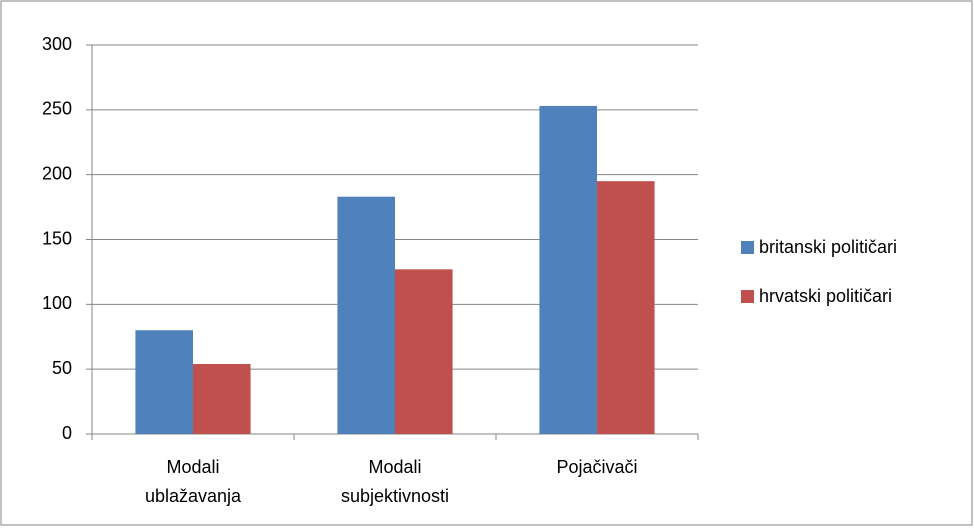  Describe the element at coordinates (57, 44) in the screenshot. I see `y-tick-label: 300` at that location.